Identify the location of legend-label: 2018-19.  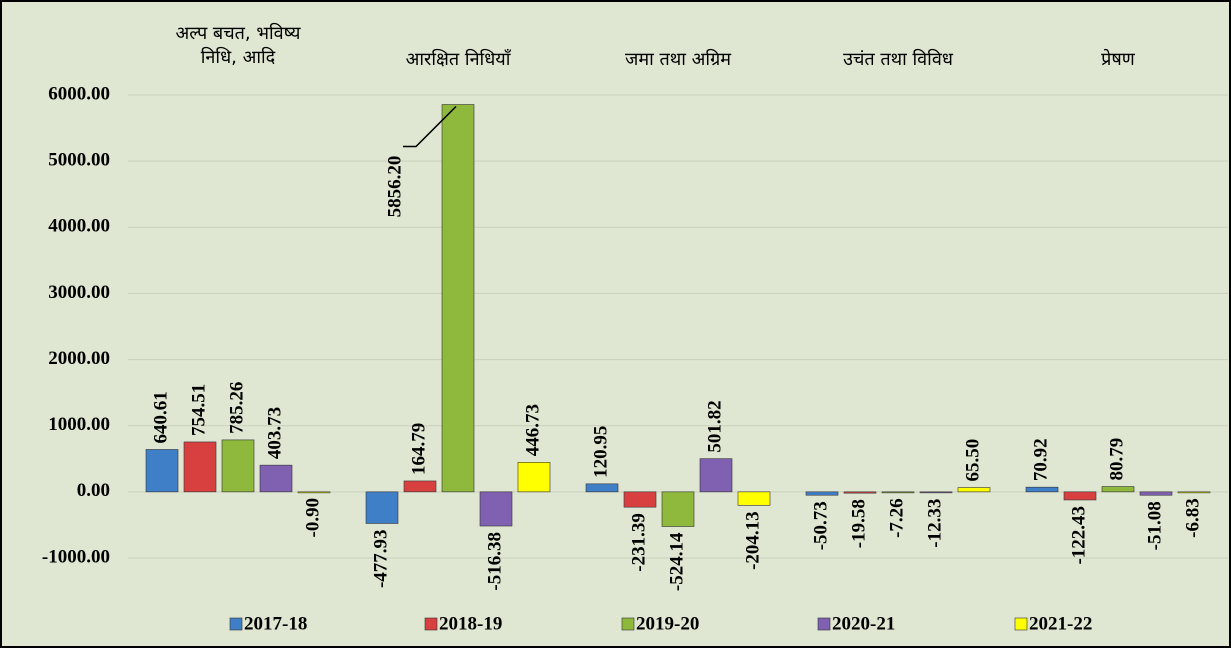
(470, 623).